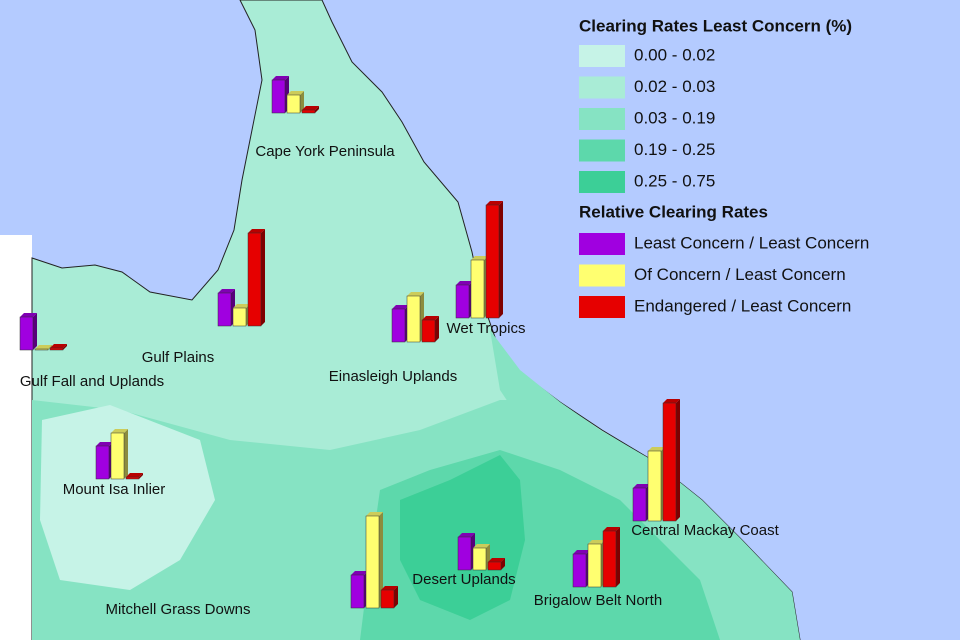 This screenshot has height=640, width=960. I want to click on region-label: Gulf Fall and Uplands, so click(92, 381).